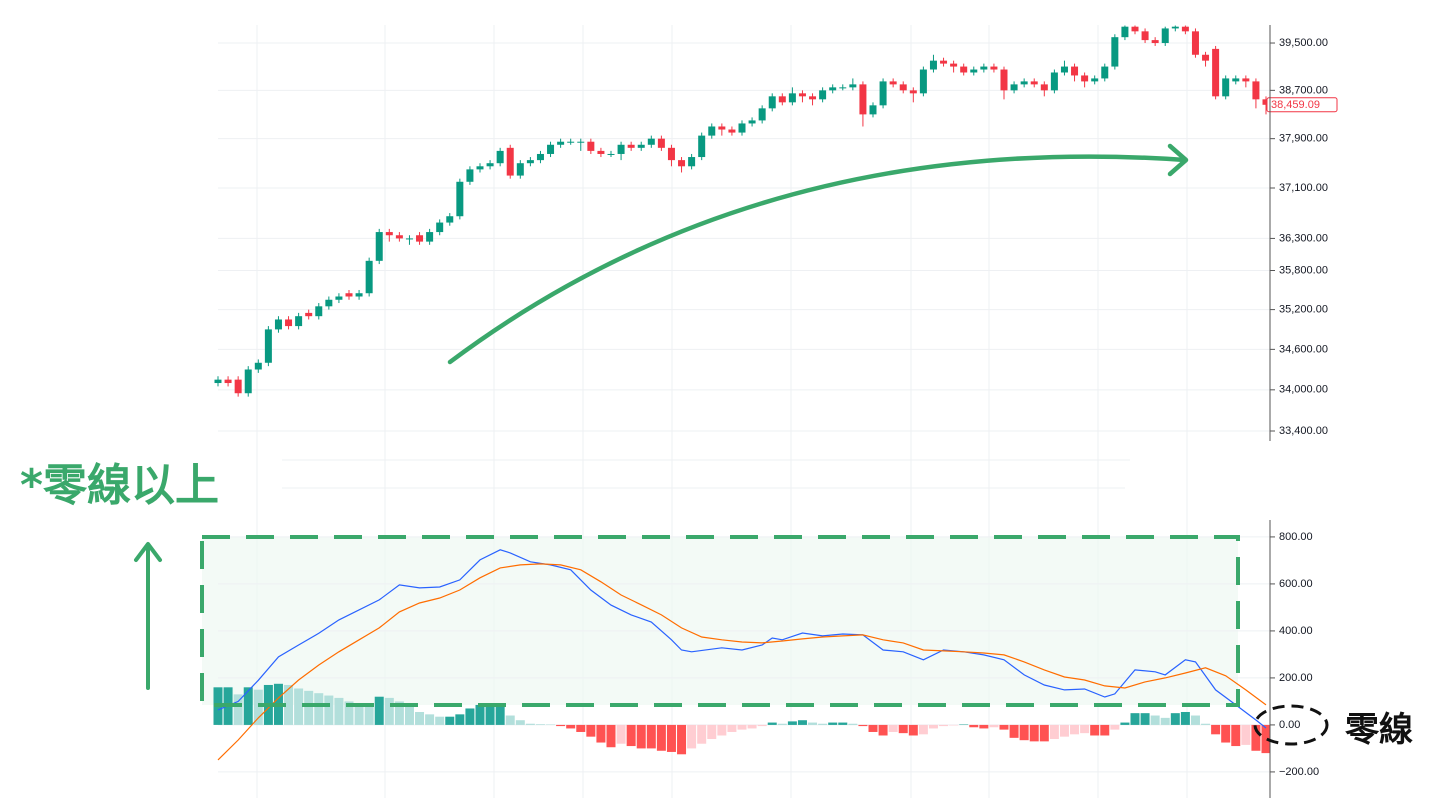 The height and width of the screenshot is (798, 1440). What do you see at coordinates (1296, 631) in the screenshot?
I see `y-tick-label: 400.00` at bounding box center [1296, 631].